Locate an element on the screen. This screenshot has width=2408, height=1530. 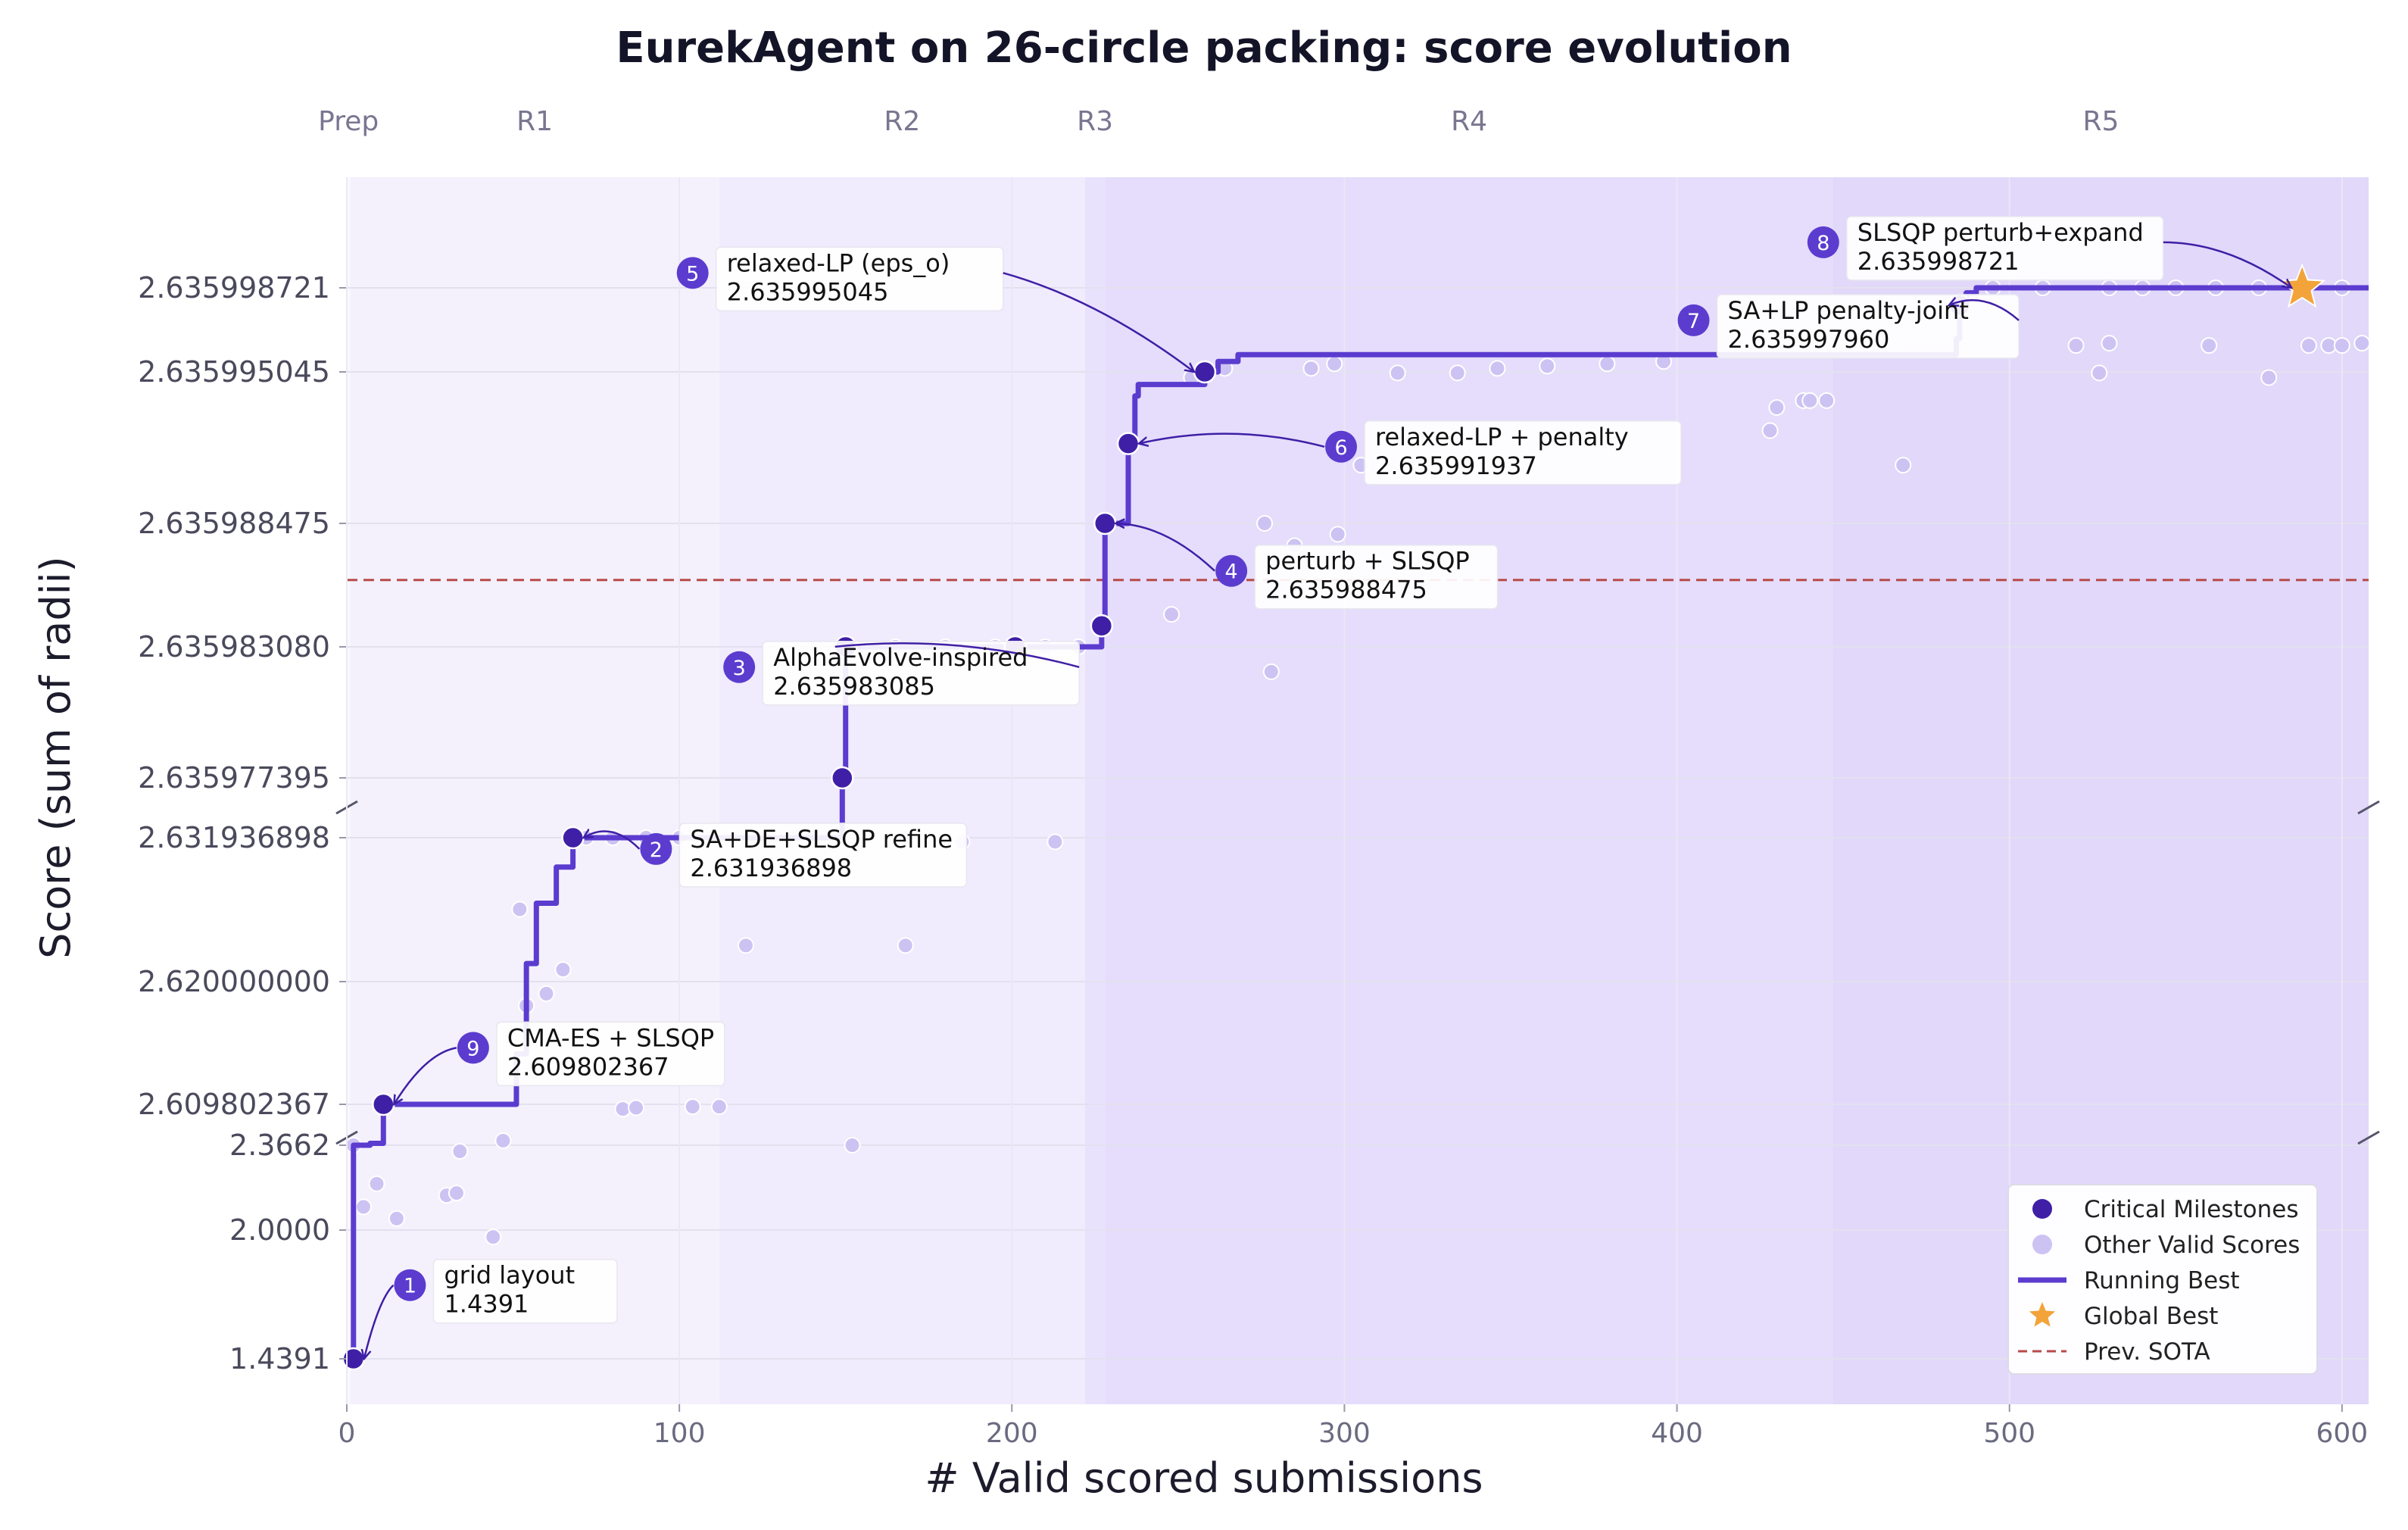
y-tick-label: 2.635998721 is located at coordinates (234, 287).